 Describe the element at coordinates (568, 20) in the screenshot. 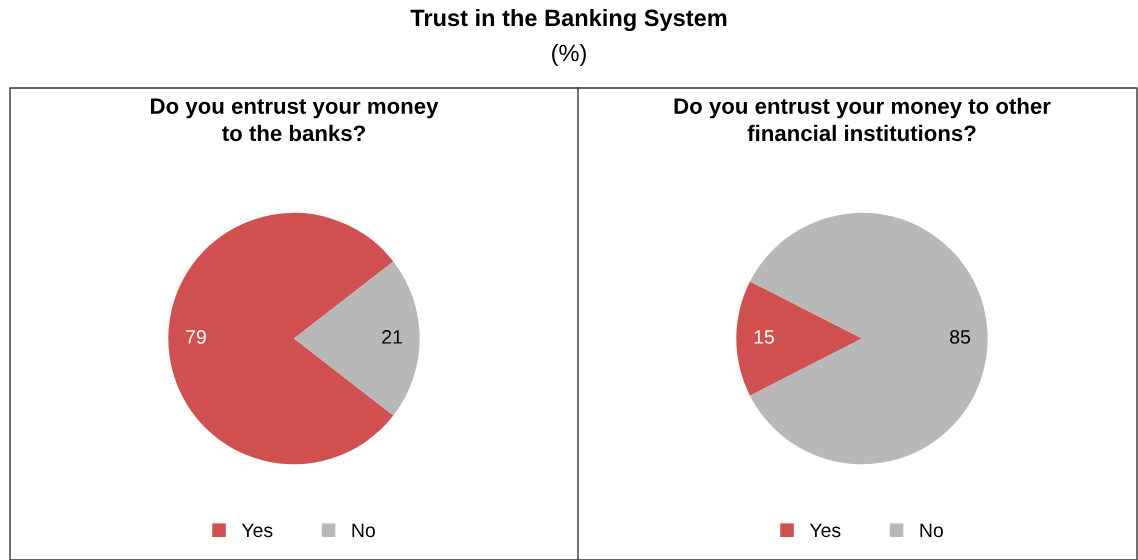

I see `text: Trust in the Banking System` at that location.